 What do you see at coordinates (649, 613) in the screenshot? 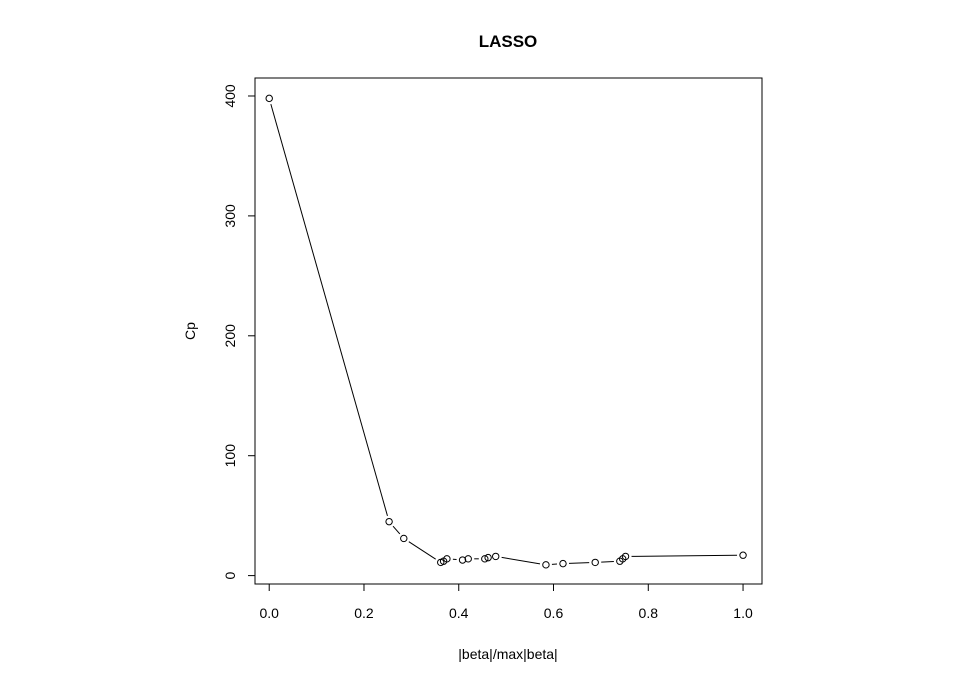
I see `x-tick-label: 0.8` at bounding box center [649, 613].